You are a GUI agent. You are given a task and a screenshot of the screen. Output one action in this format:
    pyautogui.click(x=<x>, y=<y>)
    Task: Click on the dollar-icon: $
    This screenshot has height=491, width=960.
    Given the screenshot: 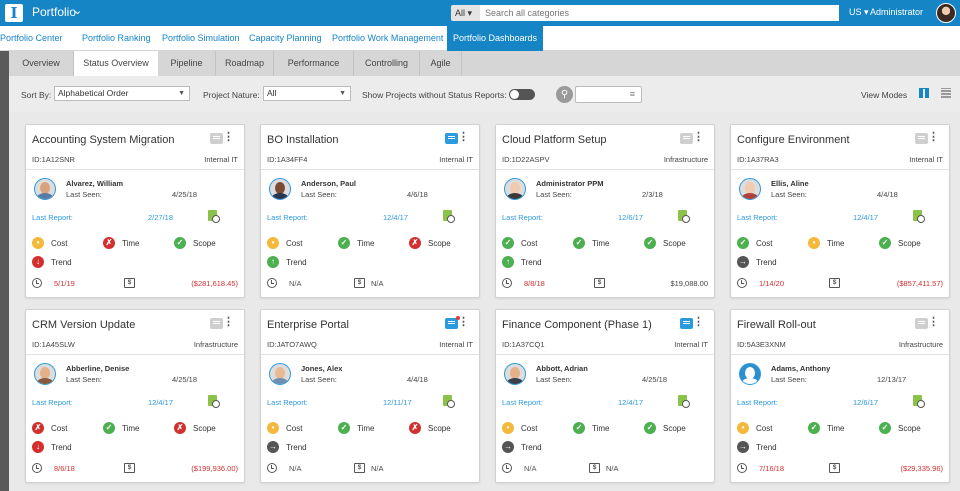 What is the action you would take?
    pyautogui.click(x=599, y=283)
    